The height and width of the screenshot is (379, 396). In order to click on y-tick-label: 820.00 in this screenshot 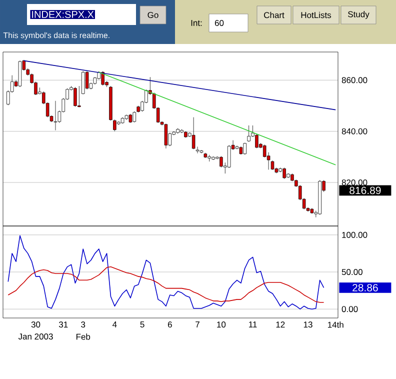, I will do `click(355, 182)`.